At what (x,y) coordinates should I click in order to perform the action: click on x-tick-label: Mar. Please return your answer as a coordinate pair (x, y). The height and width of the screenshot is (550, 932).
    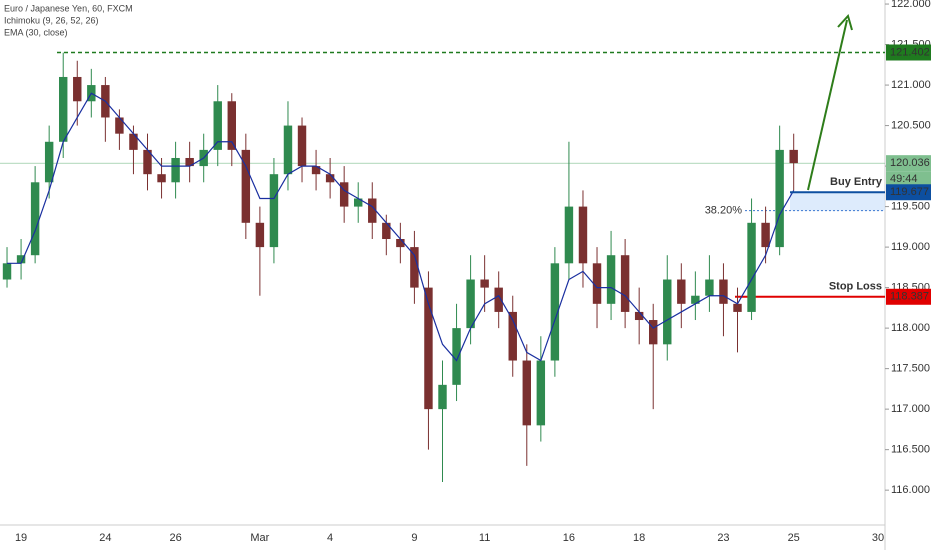
    Looking at the image, I should click on (259, 538).